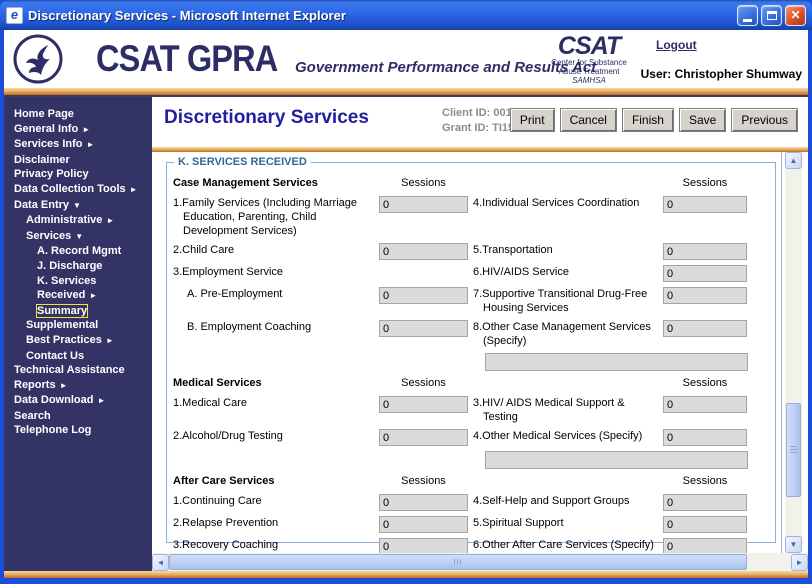 The image size is (812, 584). What do you see at coordinates (624, 545) in the screenshot?
I see `right-cell: 6.Other After Care Services (Specify)` at bounding box center [624, 545].